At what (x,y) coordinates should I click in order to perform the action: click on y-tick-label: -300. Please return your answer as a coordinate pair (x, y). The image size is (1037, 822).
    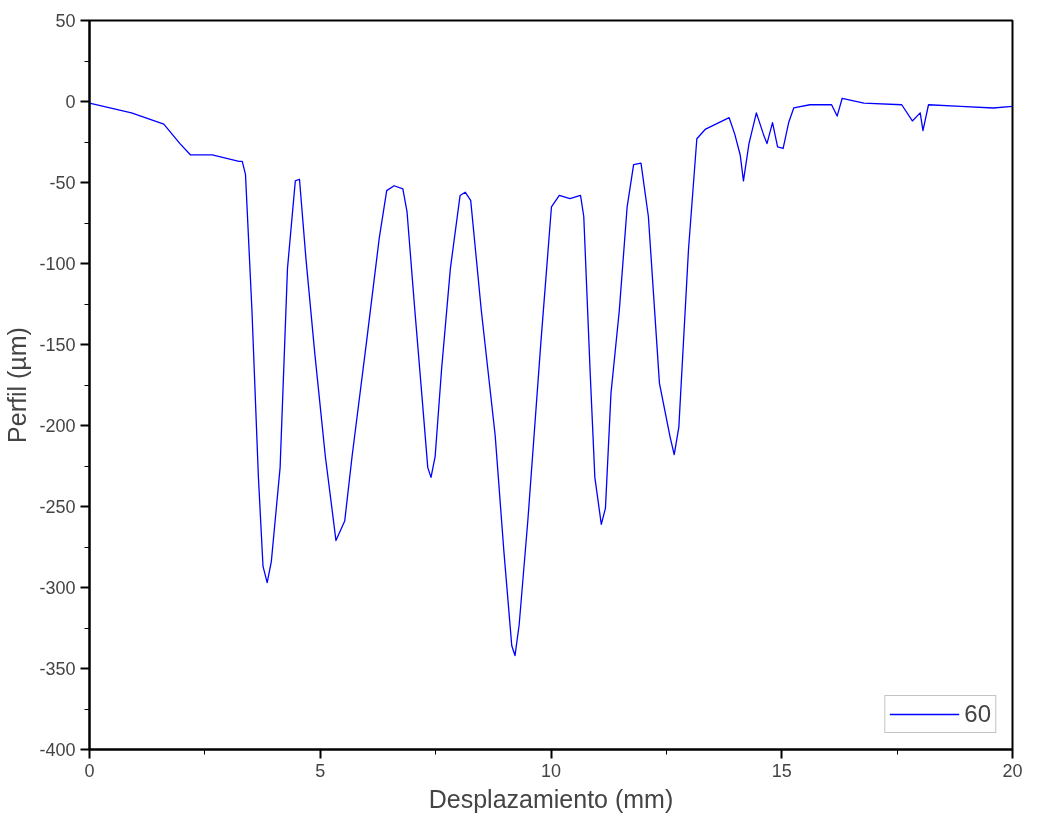
    Looking at the image, I should click on (57, 588).